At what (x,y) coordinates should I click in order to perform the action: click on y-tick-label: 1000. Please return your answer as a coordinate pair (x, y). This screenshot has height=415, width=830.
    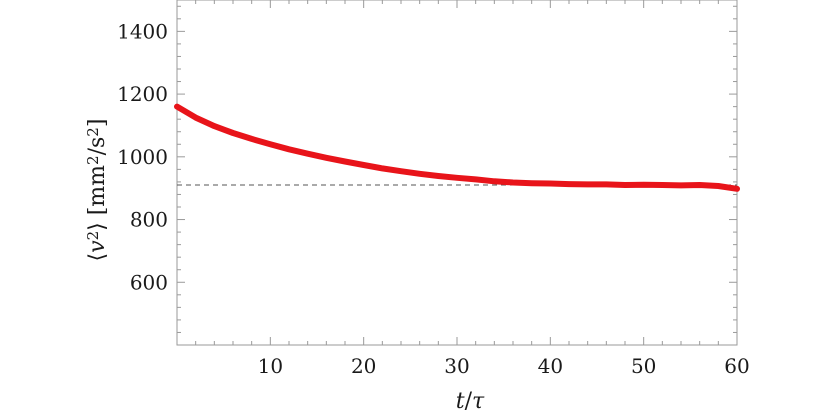
    Looking at the image, I should click on (142, 157).